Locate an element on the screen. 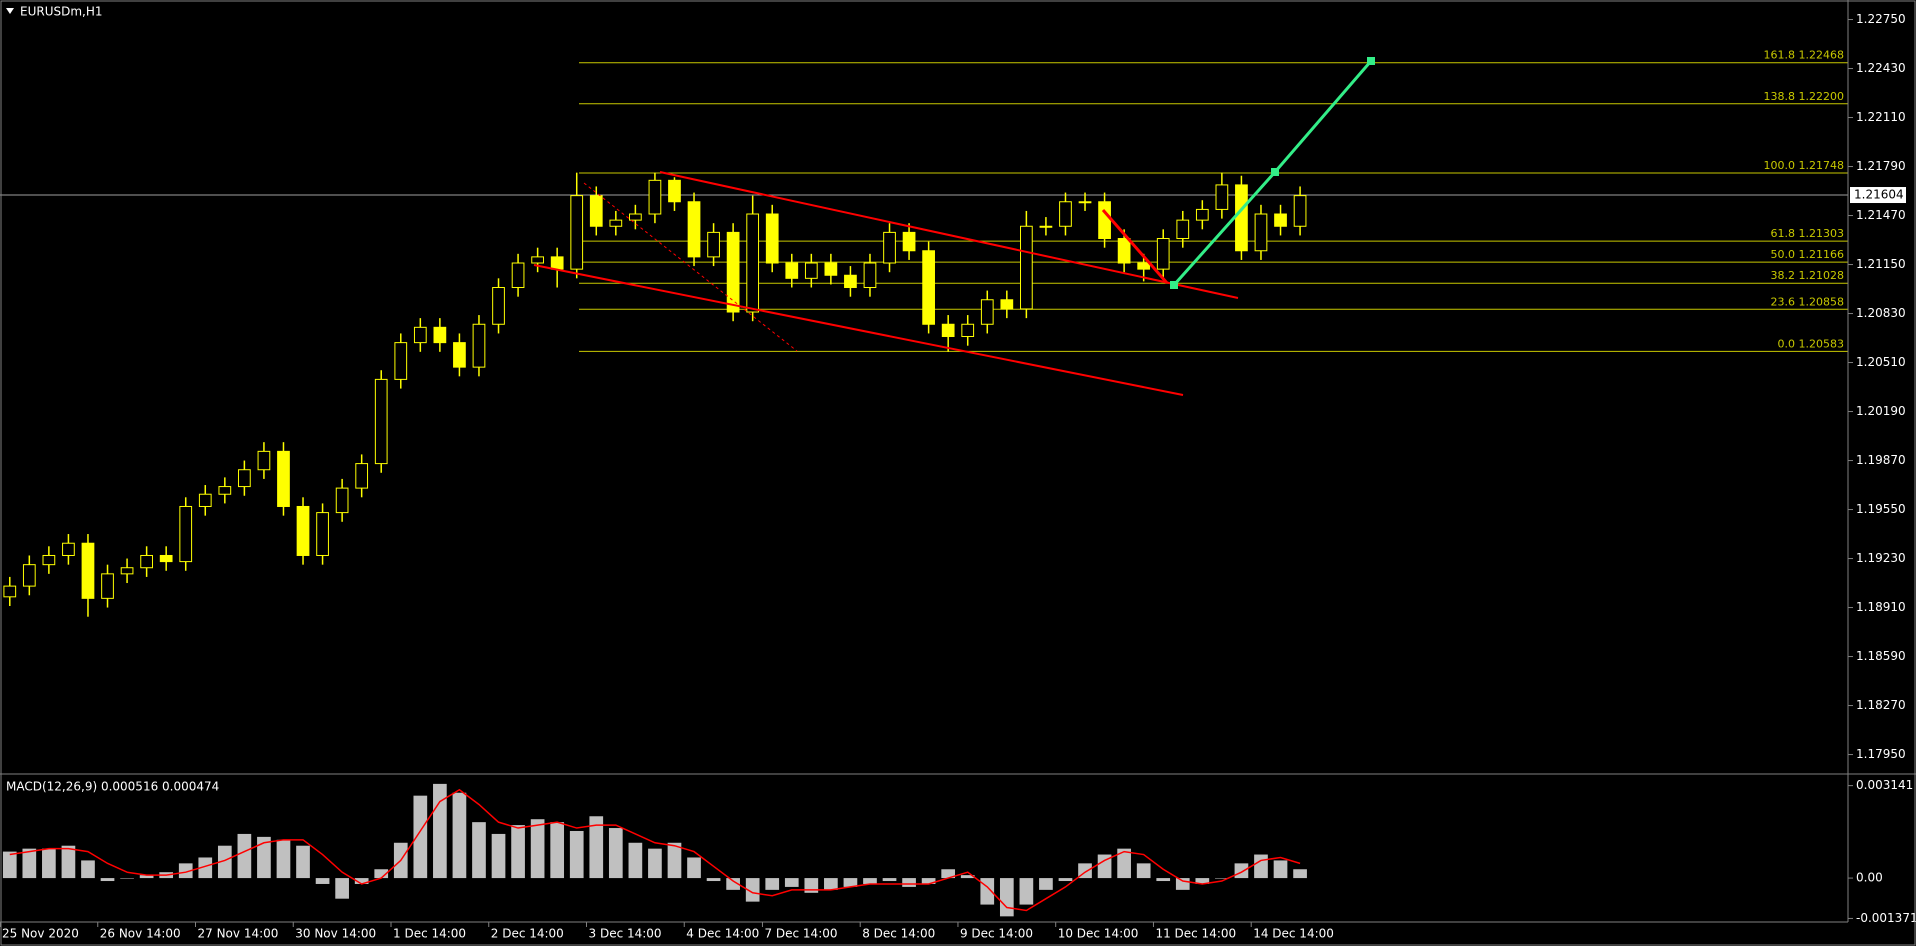  x-tick-label: 26 Nov 14:00 is located at coordinates (140, 934).